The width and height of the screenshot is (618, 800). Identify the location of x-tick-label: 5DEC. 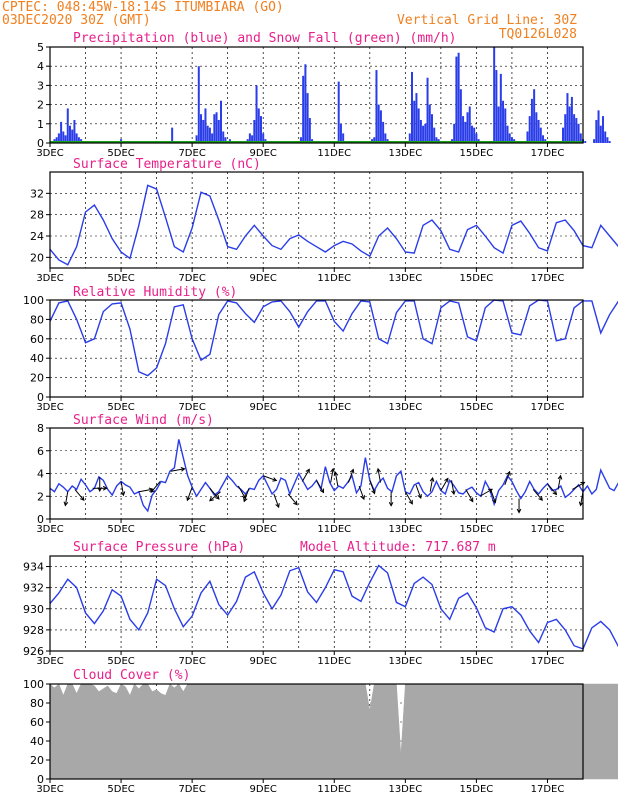
(120, 661).